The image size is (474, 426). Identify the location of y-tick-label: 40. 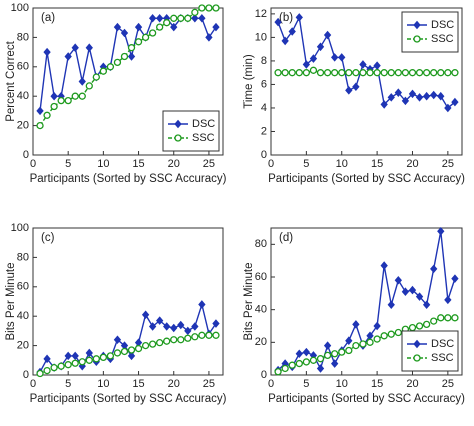
(23, 316).